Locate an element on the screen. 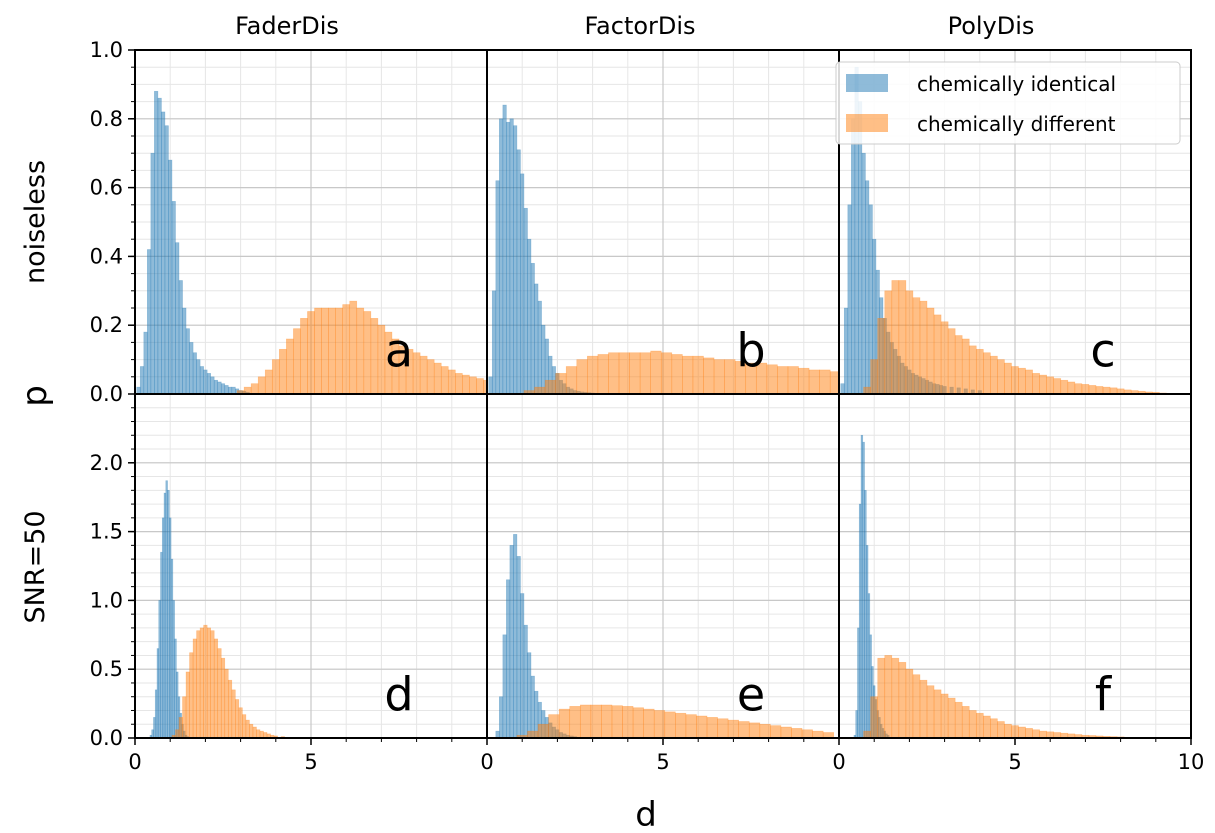 Image resolution: width=1215 pixels, height=833 pixels. y-tick-label: 0.4 is located at coordinates (106, 256).